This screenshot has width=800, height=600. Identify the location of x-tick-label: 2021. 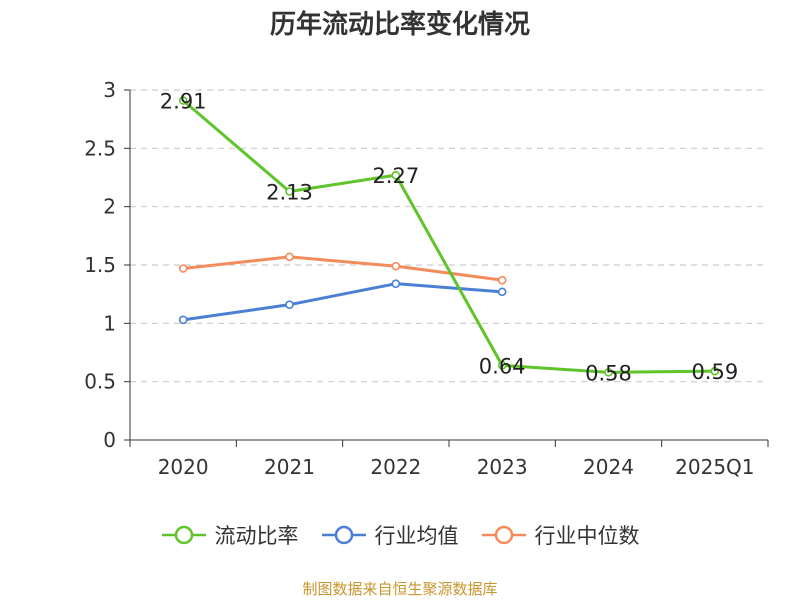
(289, 467).